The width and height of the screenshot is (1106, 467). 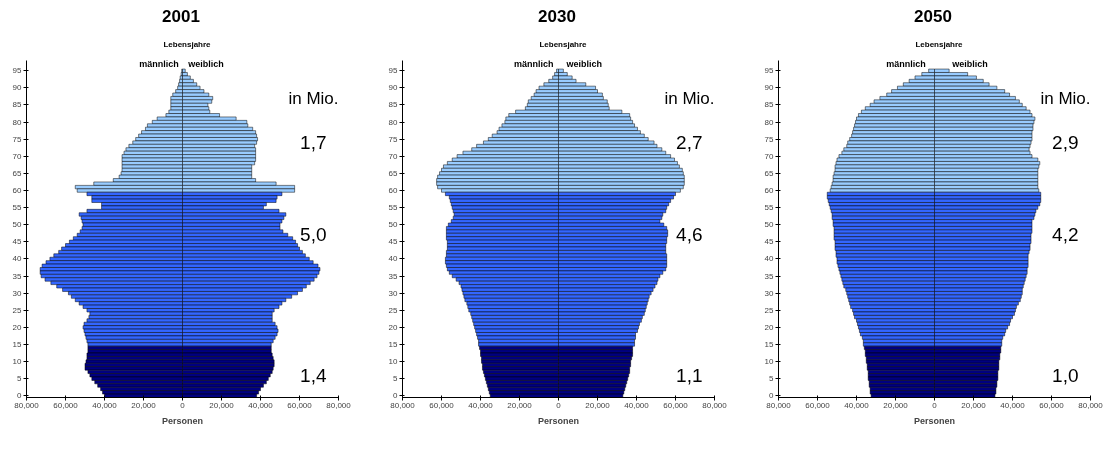 What do you see at coordinates (393, 344) in the screenshot?
I see `y-tick-label: 15` at bounding box center [393, 344].